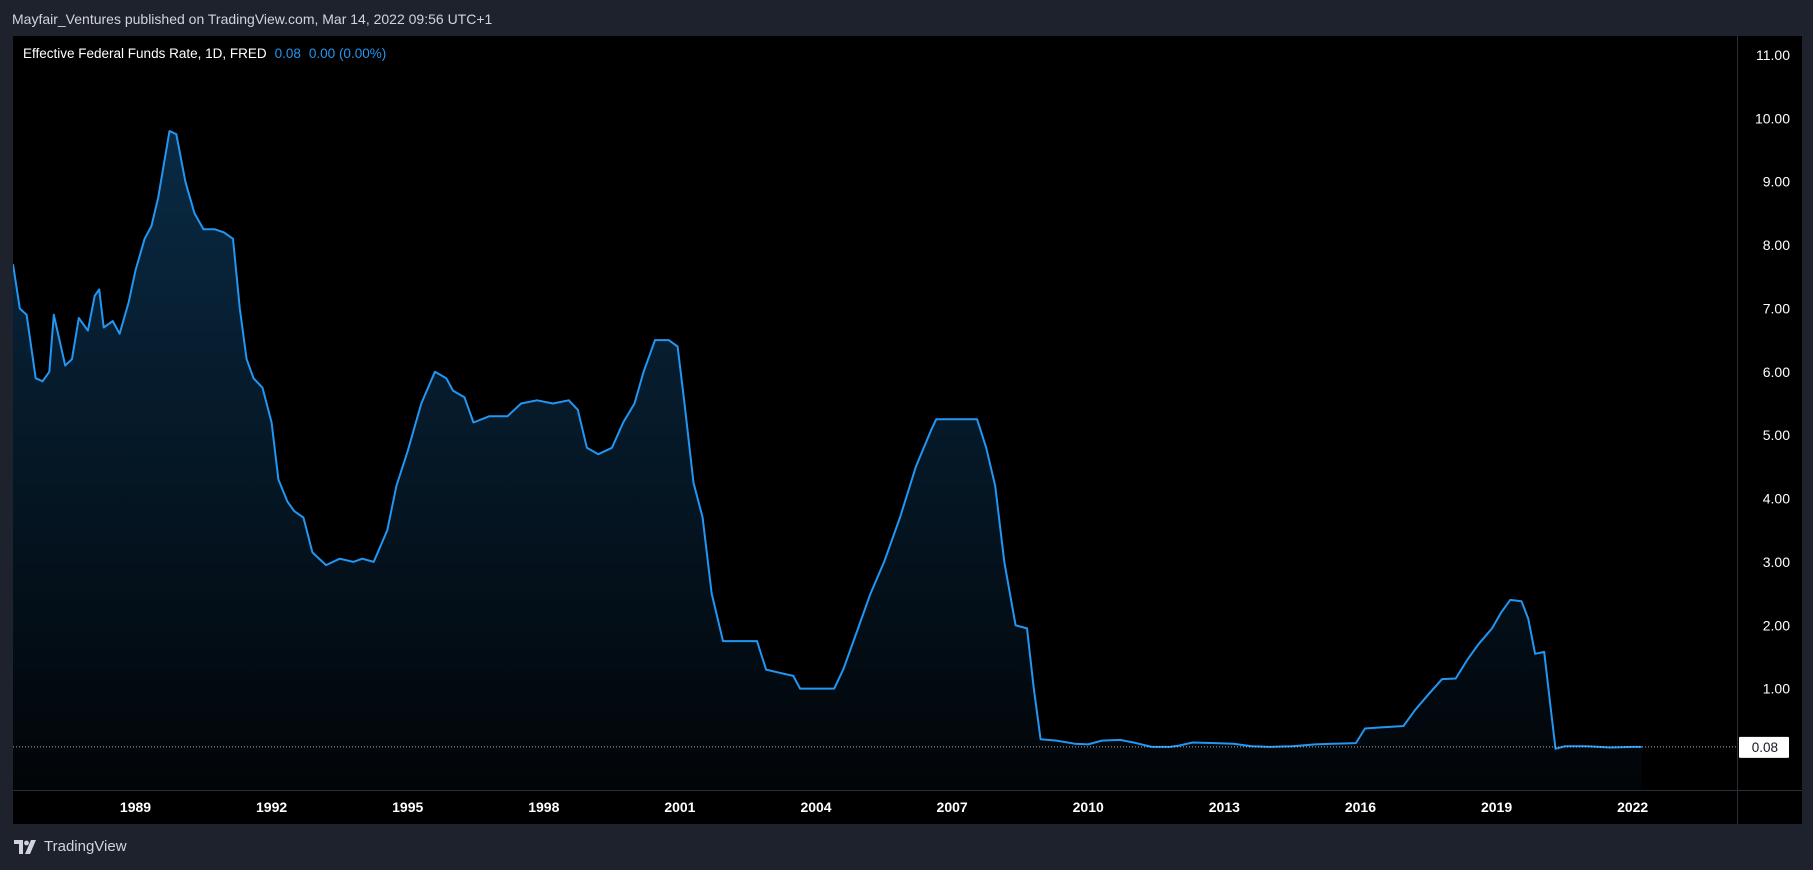  Describe the element at coordinates (543, 807) in the screenshot. I see `x-tick-label: 1998` at that location.